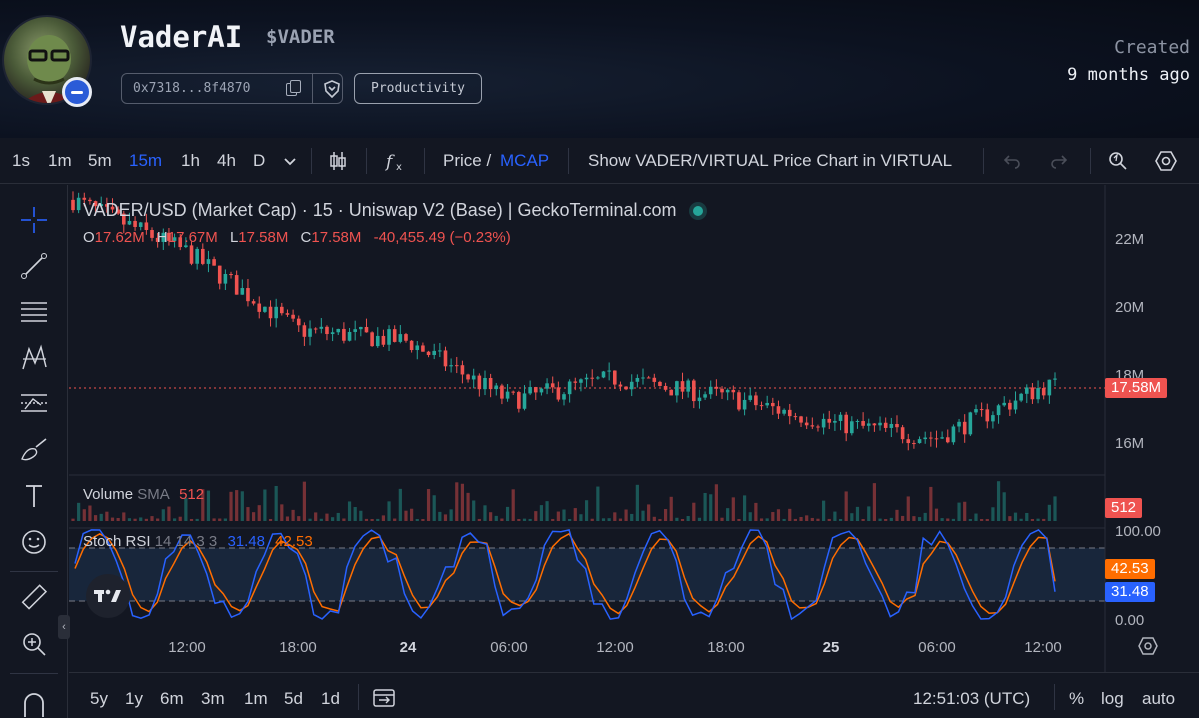 The width and height of the screenshot is (1199, 718). What do you see at coordinates (1112, 698) in the screenshot?
I see `log-toggle: log` at bounding box center [1112, 698].